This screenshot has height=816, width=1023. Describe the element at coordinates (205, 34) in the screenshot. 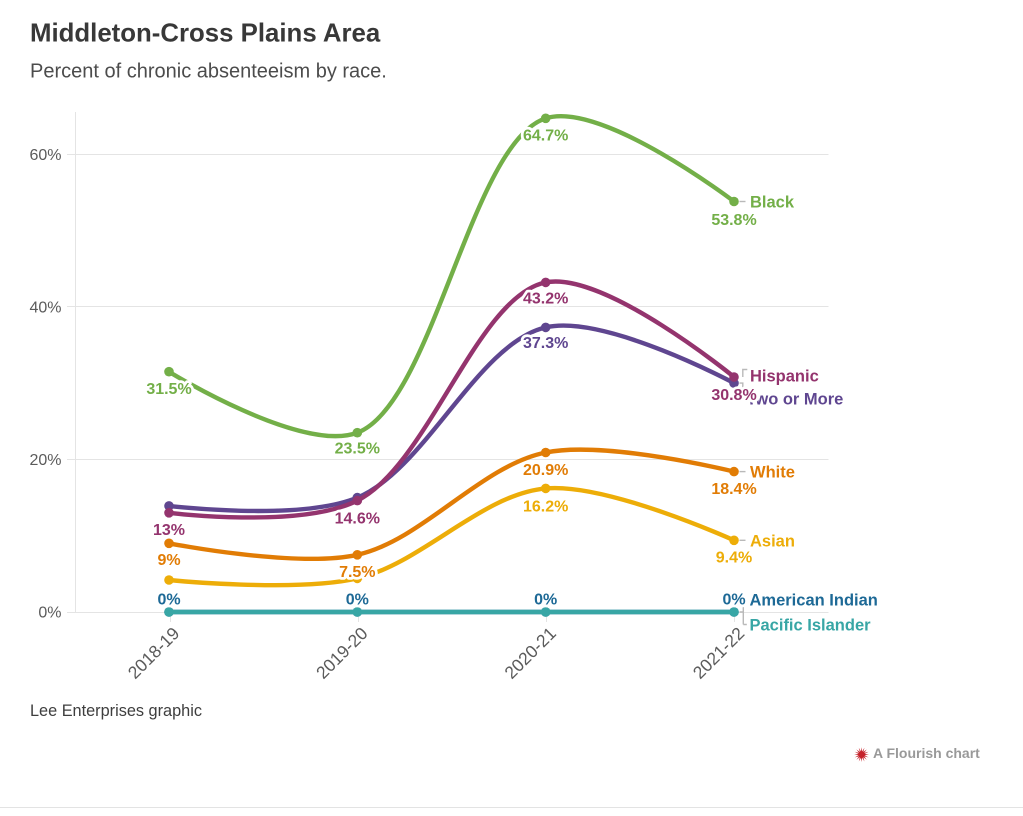

I see `svg-text: Middleton-Cross Plains Area` at that location.